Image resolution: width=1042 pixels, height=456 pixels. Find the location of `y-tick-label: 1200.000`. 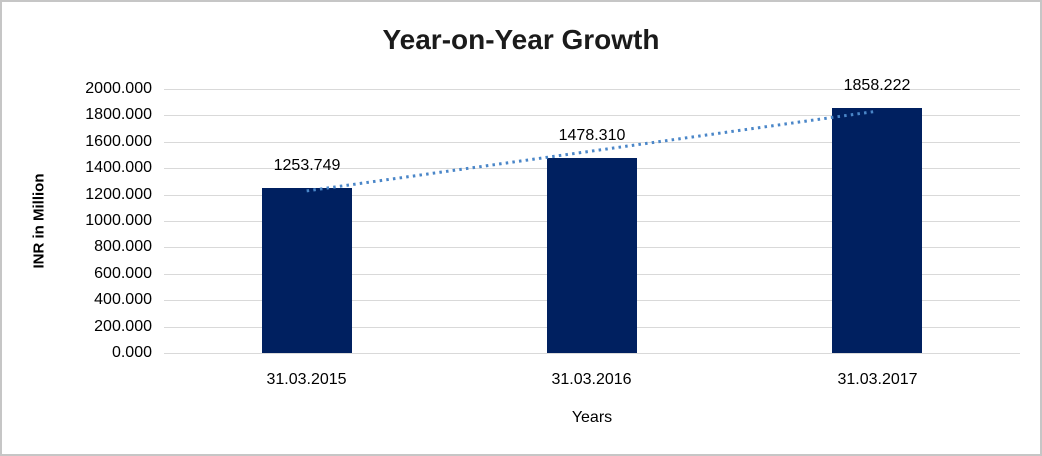

y-tick-label: 1200.000 is located at coordinates (118, 194).